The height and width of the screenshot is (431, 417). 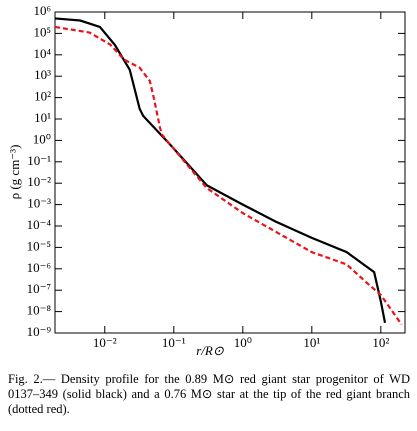 What do you see at coordinates (174, 342) in the screenshot?
I see `x-tick-label: 10⁻¹` at bounding box center [174, 342].